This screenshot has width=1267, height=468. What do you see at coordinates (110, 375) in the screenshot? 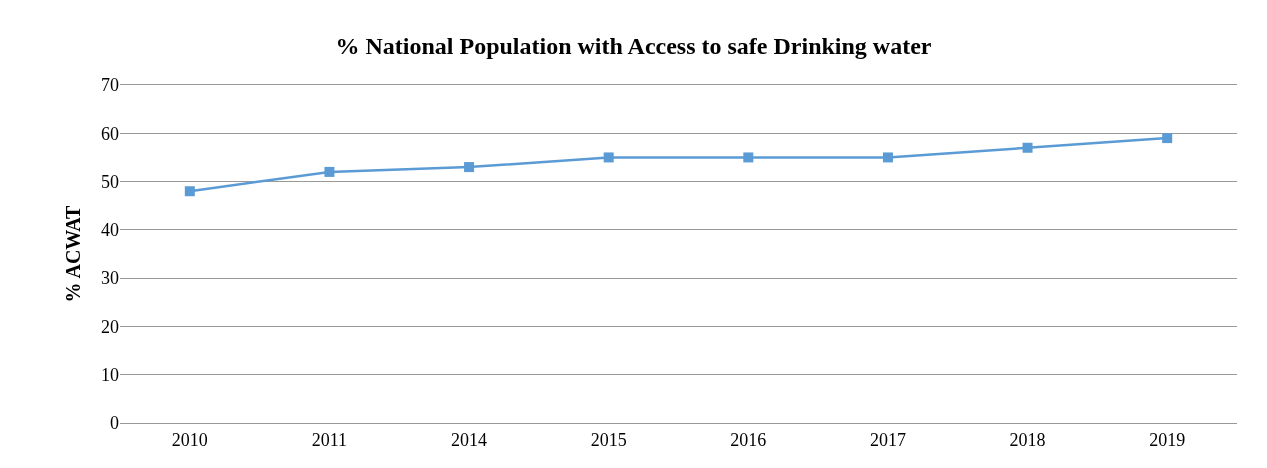
I see `y-tick-label: 10` at bounding box center [110, 375].